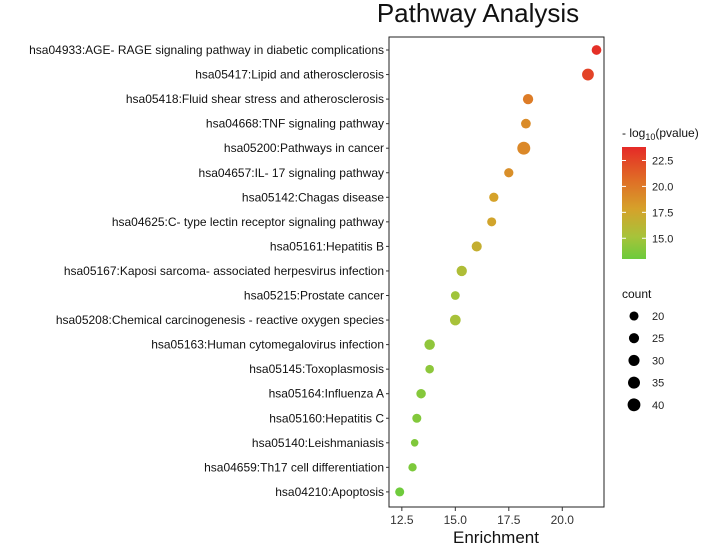 This screenshot has height=549, width=708. What do you see at coordinates (658, 406) in the screenshot?
I see `size-legend-label: 40` at bounding box center [658, 406].